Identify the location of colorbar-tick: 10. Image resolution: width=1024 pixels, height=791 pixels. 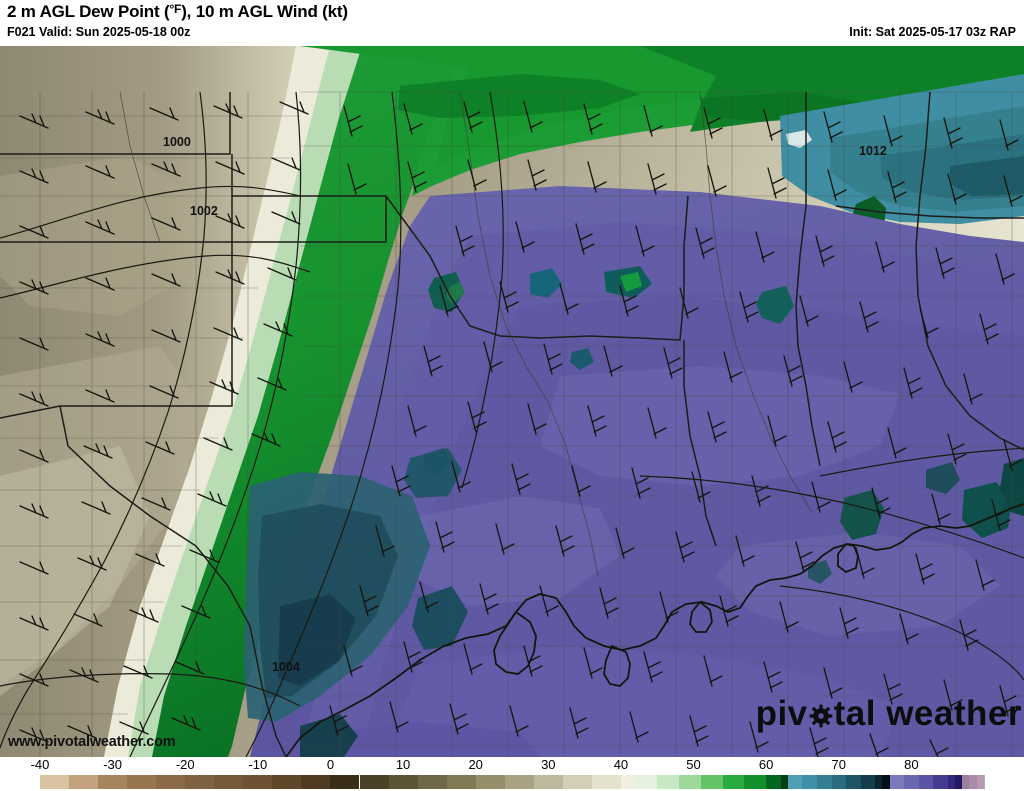
(403, 764).